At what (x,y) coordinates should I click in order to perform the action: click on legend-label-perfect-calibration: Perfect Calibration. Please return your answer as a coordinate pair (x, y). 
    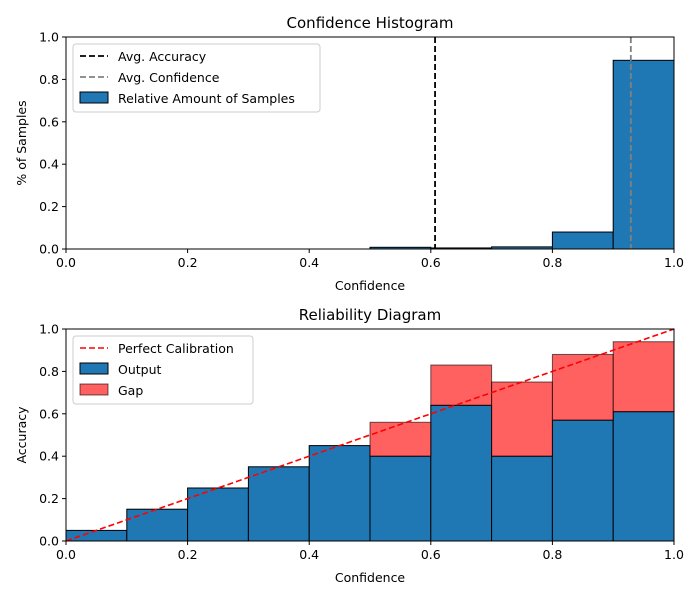
    Looking at the image, I should click on (176, 348).